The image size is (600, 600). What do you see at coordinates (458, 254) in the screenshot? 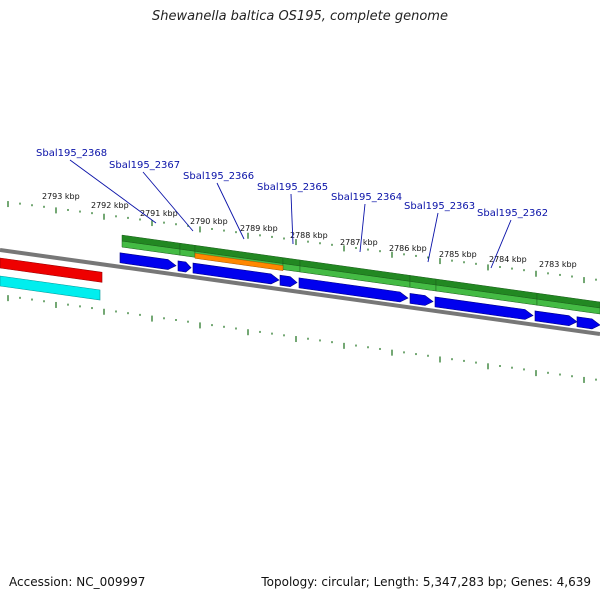
I see `scale-label: 2785 kbp` at bounding box center [458, 254].